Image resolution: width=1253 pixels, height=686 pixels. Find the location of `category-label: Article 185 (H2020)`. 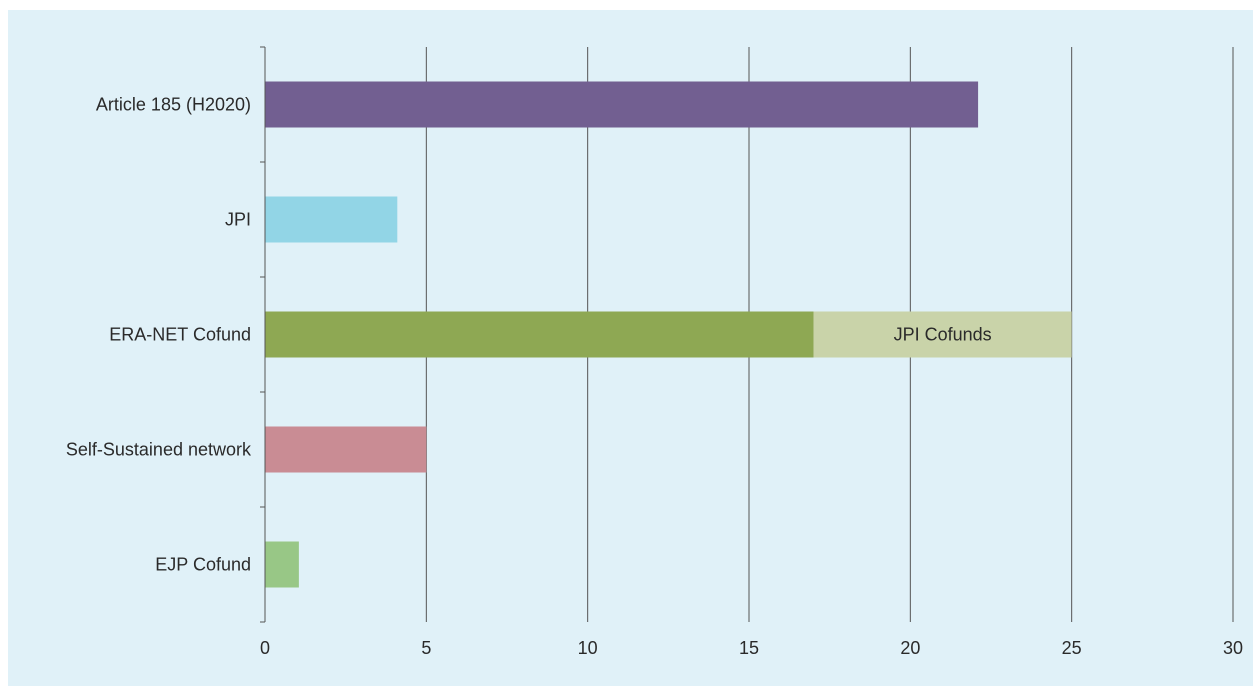

category-label: Article 185 (H2020) is located at coordinates (173, 105).